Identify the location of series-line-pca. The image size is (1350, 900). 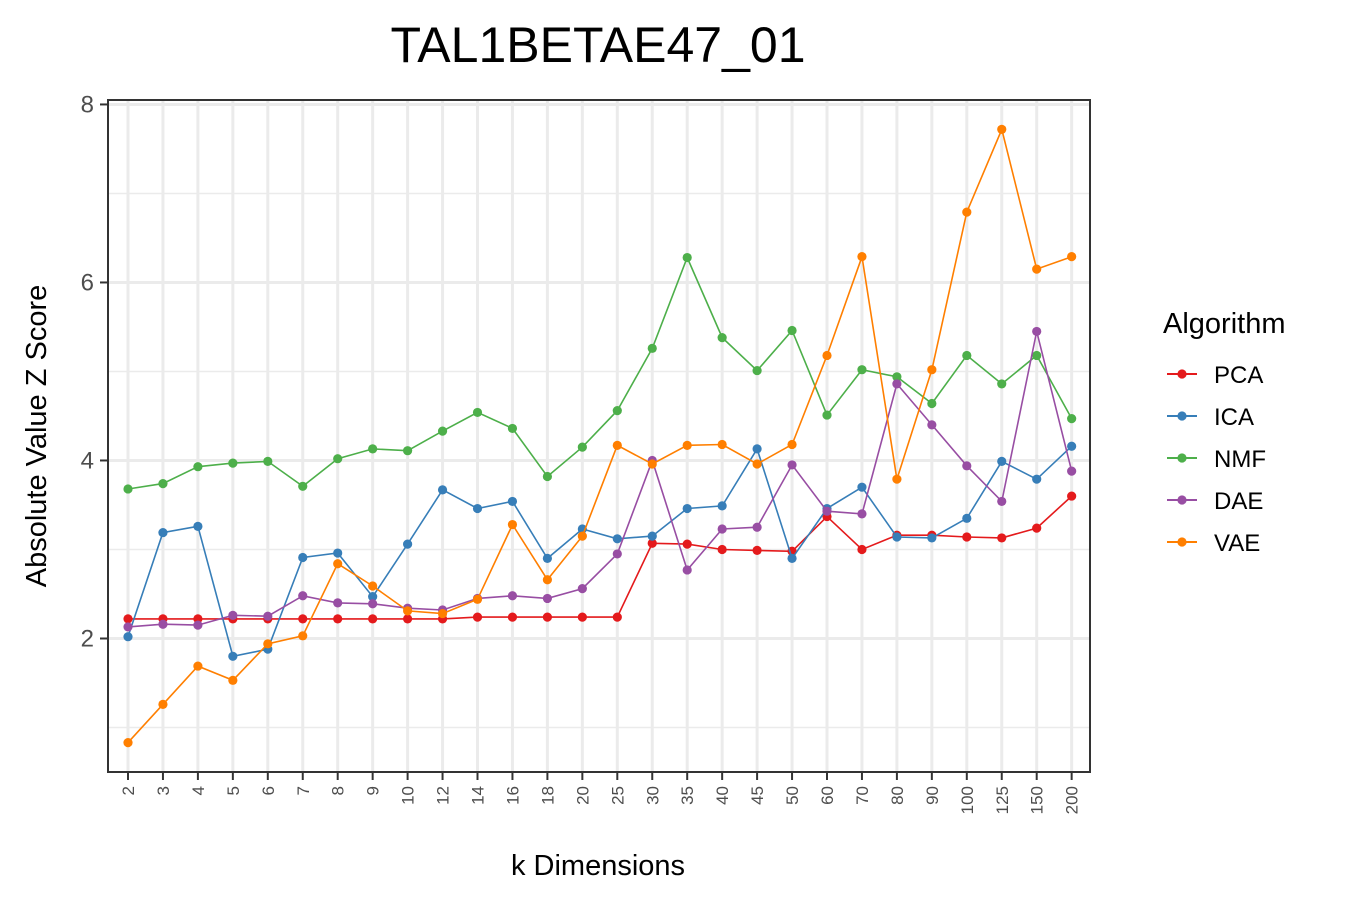
(600, 557).